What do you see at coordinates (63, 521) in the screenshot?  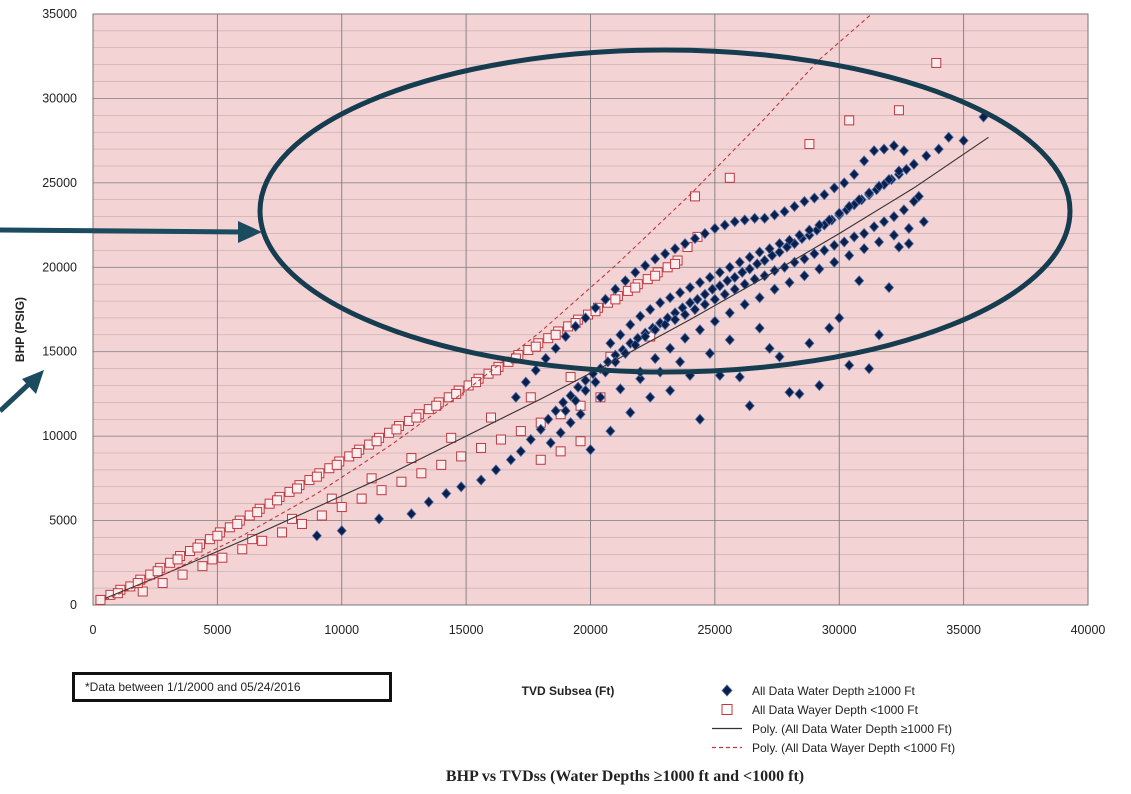 I see `y-tick-label: 5000` at bounding box center [63, 521].